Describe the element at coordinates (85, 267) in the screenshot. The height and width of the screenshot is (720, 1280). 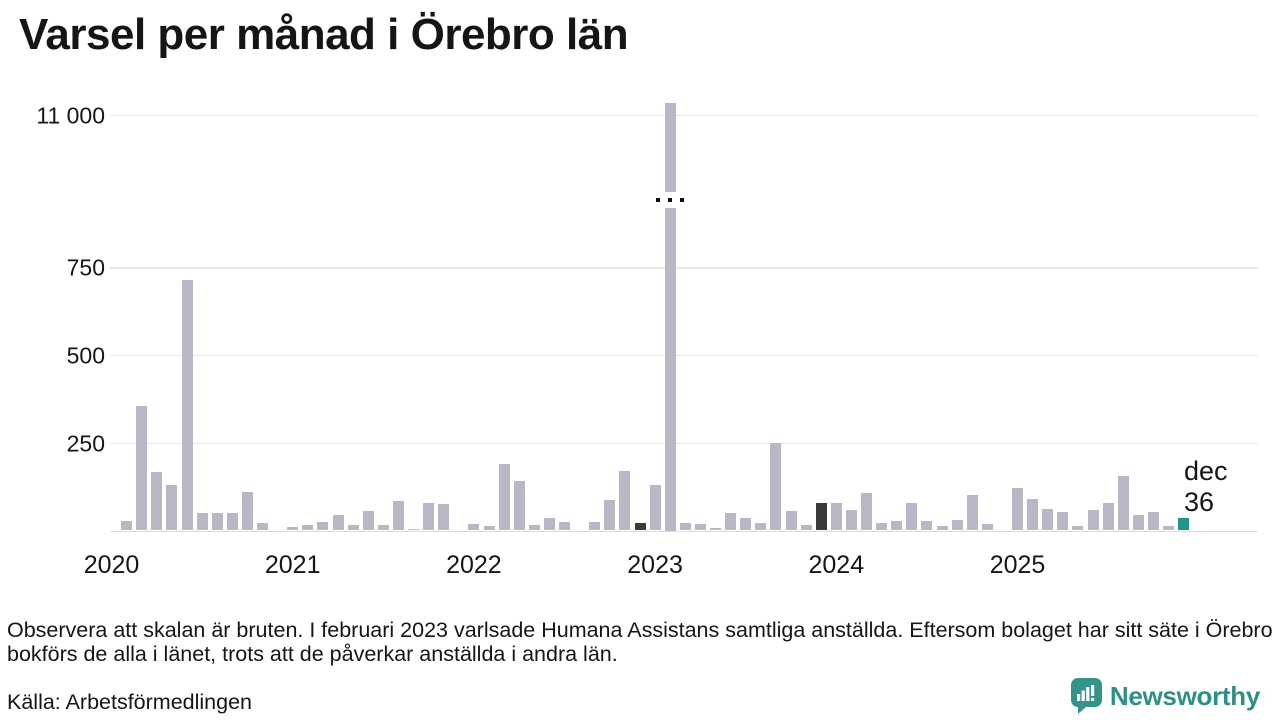
I see `y-axis-label: 750` at that location.